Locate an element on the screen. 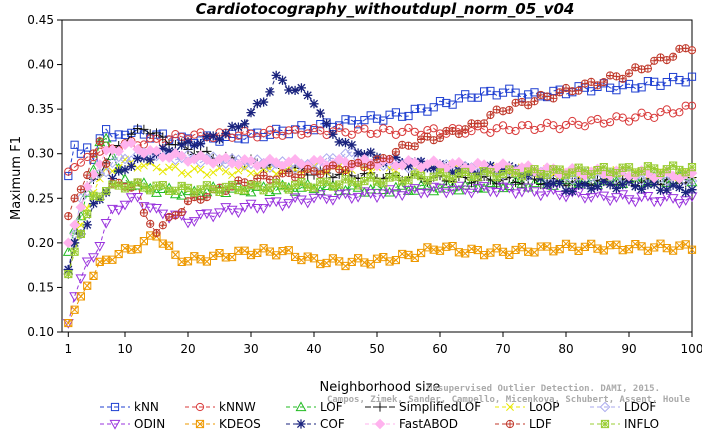 This screenshot has height=434, width=702. legend-label: LDOF is located at coordinates (640, 407).